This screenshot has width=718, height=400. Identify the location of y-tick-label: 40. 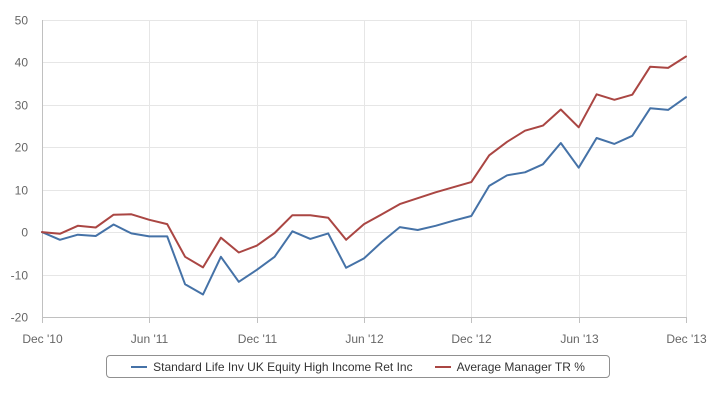
(22, 63).